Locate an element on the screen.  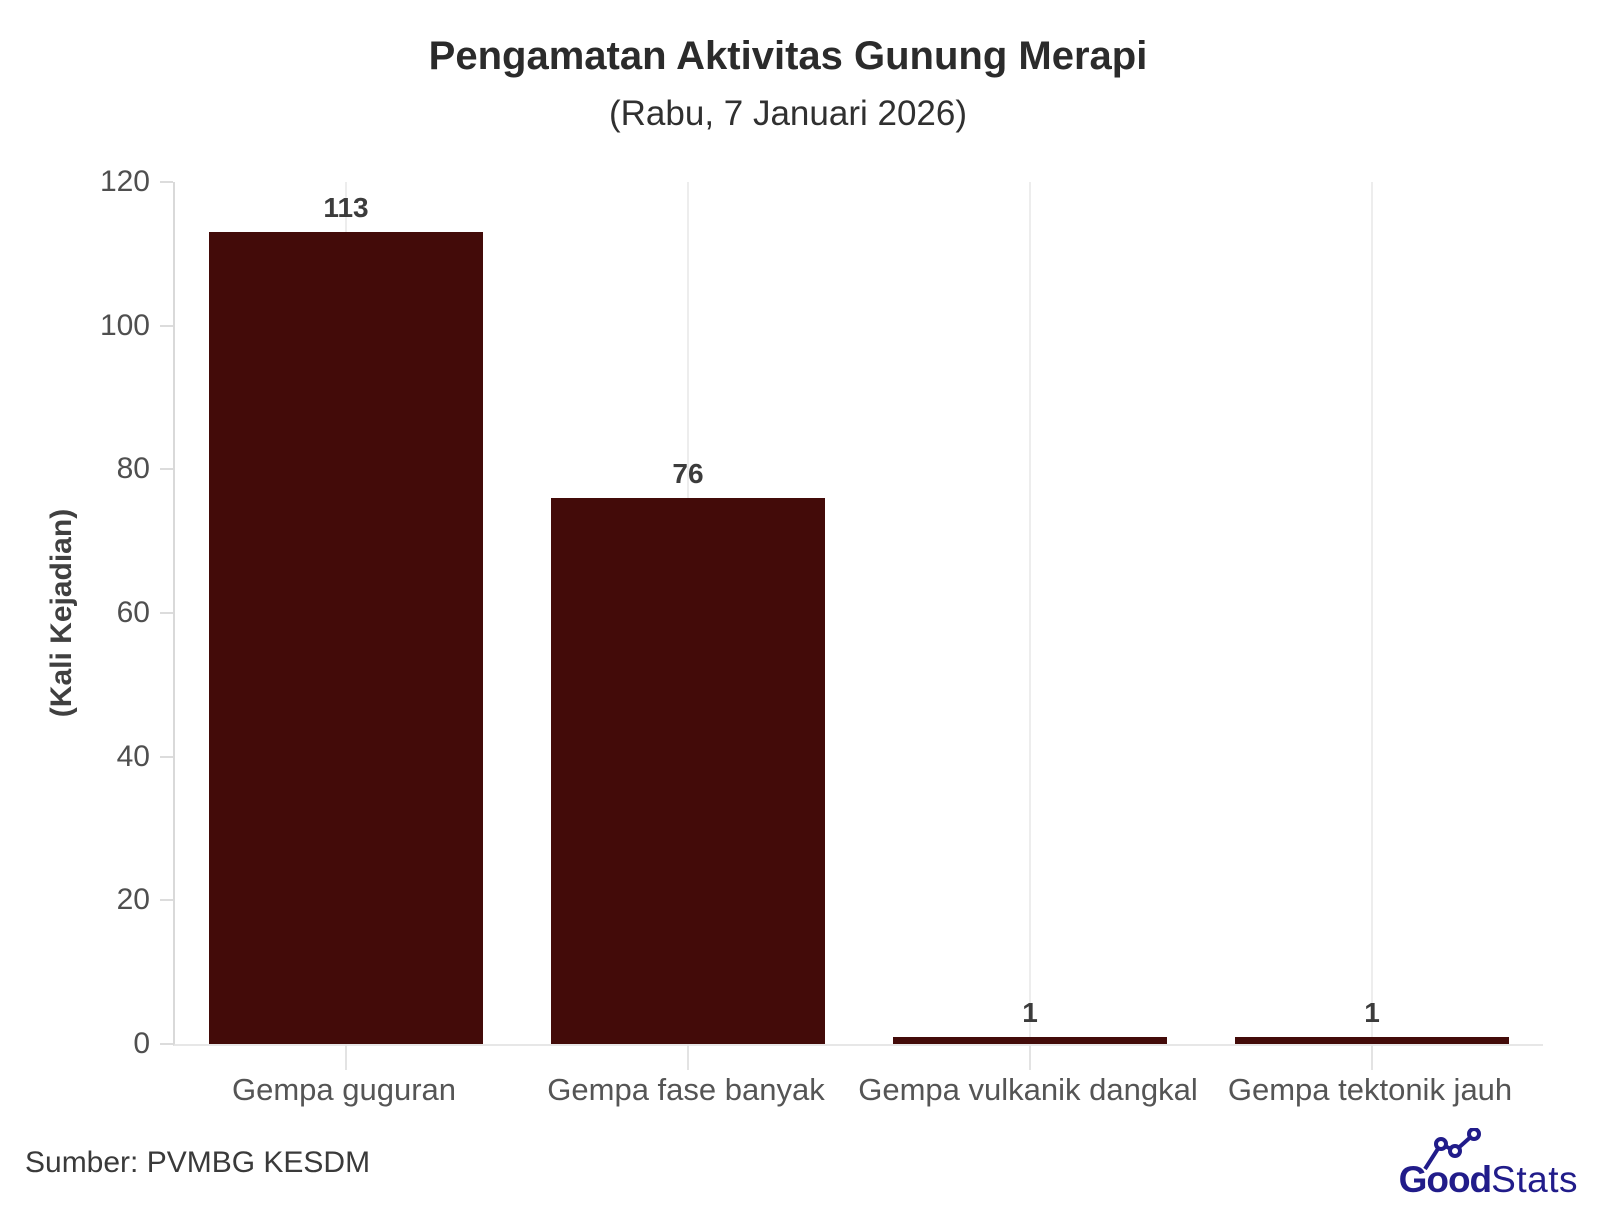
brand-light-text: Stats is located at coordinates (1534, 1179).